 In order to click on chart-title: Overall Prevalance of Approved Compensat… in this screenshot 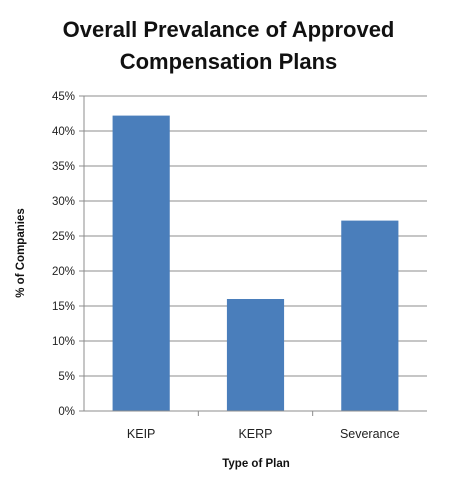, I will do `click(228, 46)`.